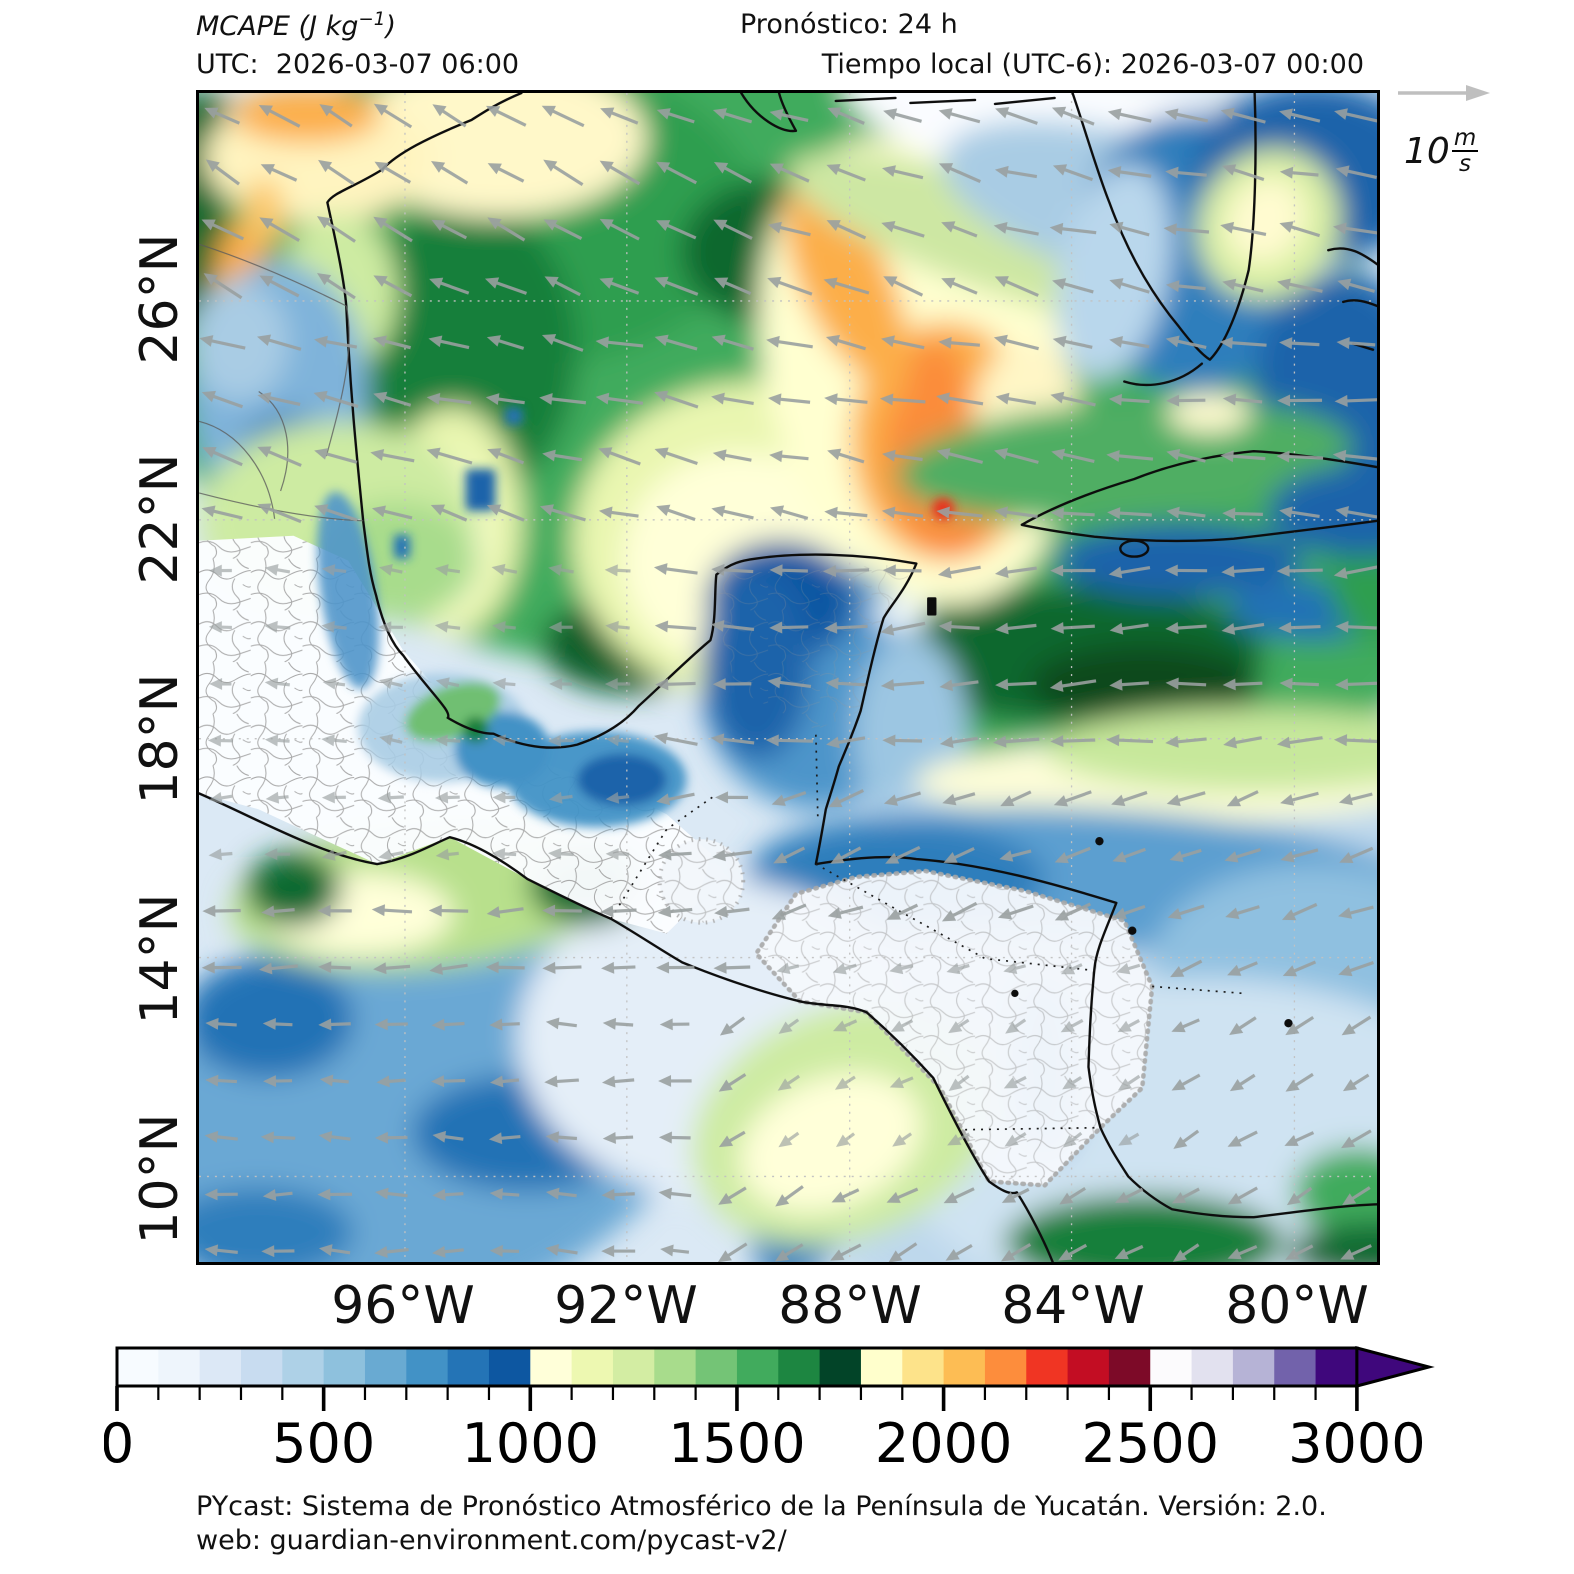  What do you see at coordinates (943, 1443) in the screenshot?
I see `colorbar-tick-label: 2000` at bounding box center [943, 1443].